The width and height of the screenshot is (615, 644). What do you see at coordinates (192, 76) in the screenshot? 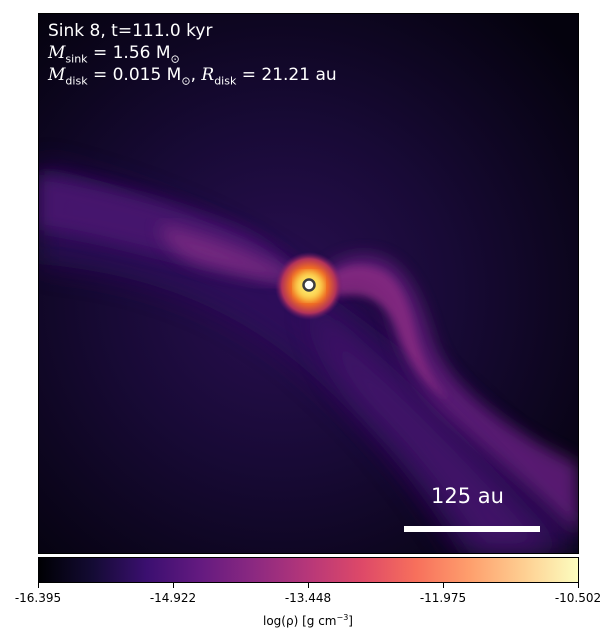
I see `disk-properties: Mdisk = 0.015 M⊙, Rdisk = 21.21 au` at bounding box center [192, 76].